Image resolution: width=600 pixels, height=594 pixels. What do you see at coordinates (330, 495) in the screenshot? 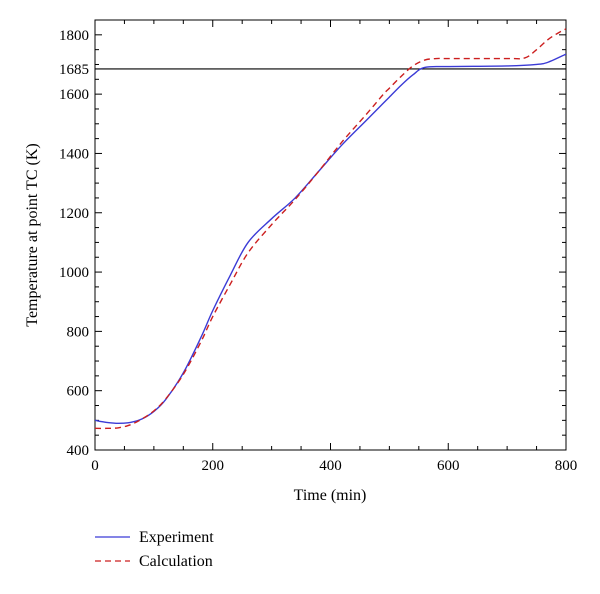
I see `x-axis-label: Time (min)` at bounding box center [330, 495].